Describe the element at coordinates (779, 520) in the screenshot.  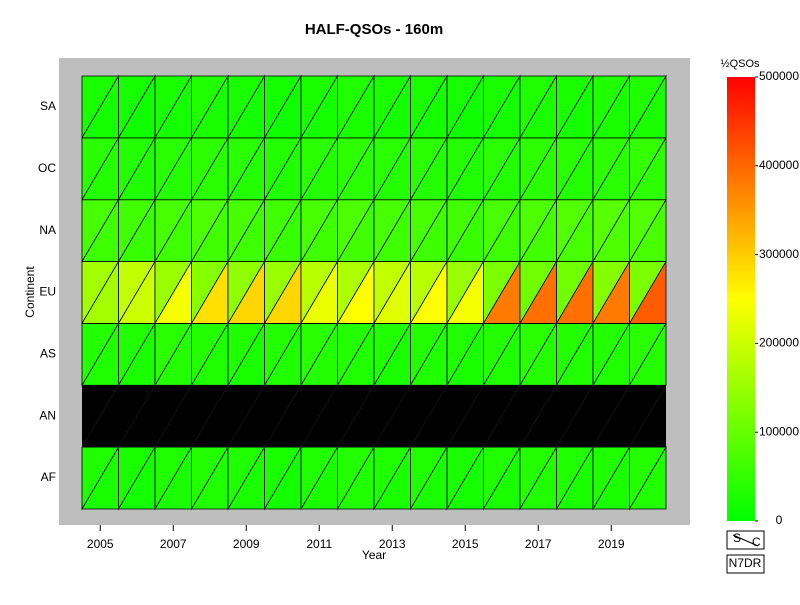
I see `colorbar-tick-label: 0` at that location.